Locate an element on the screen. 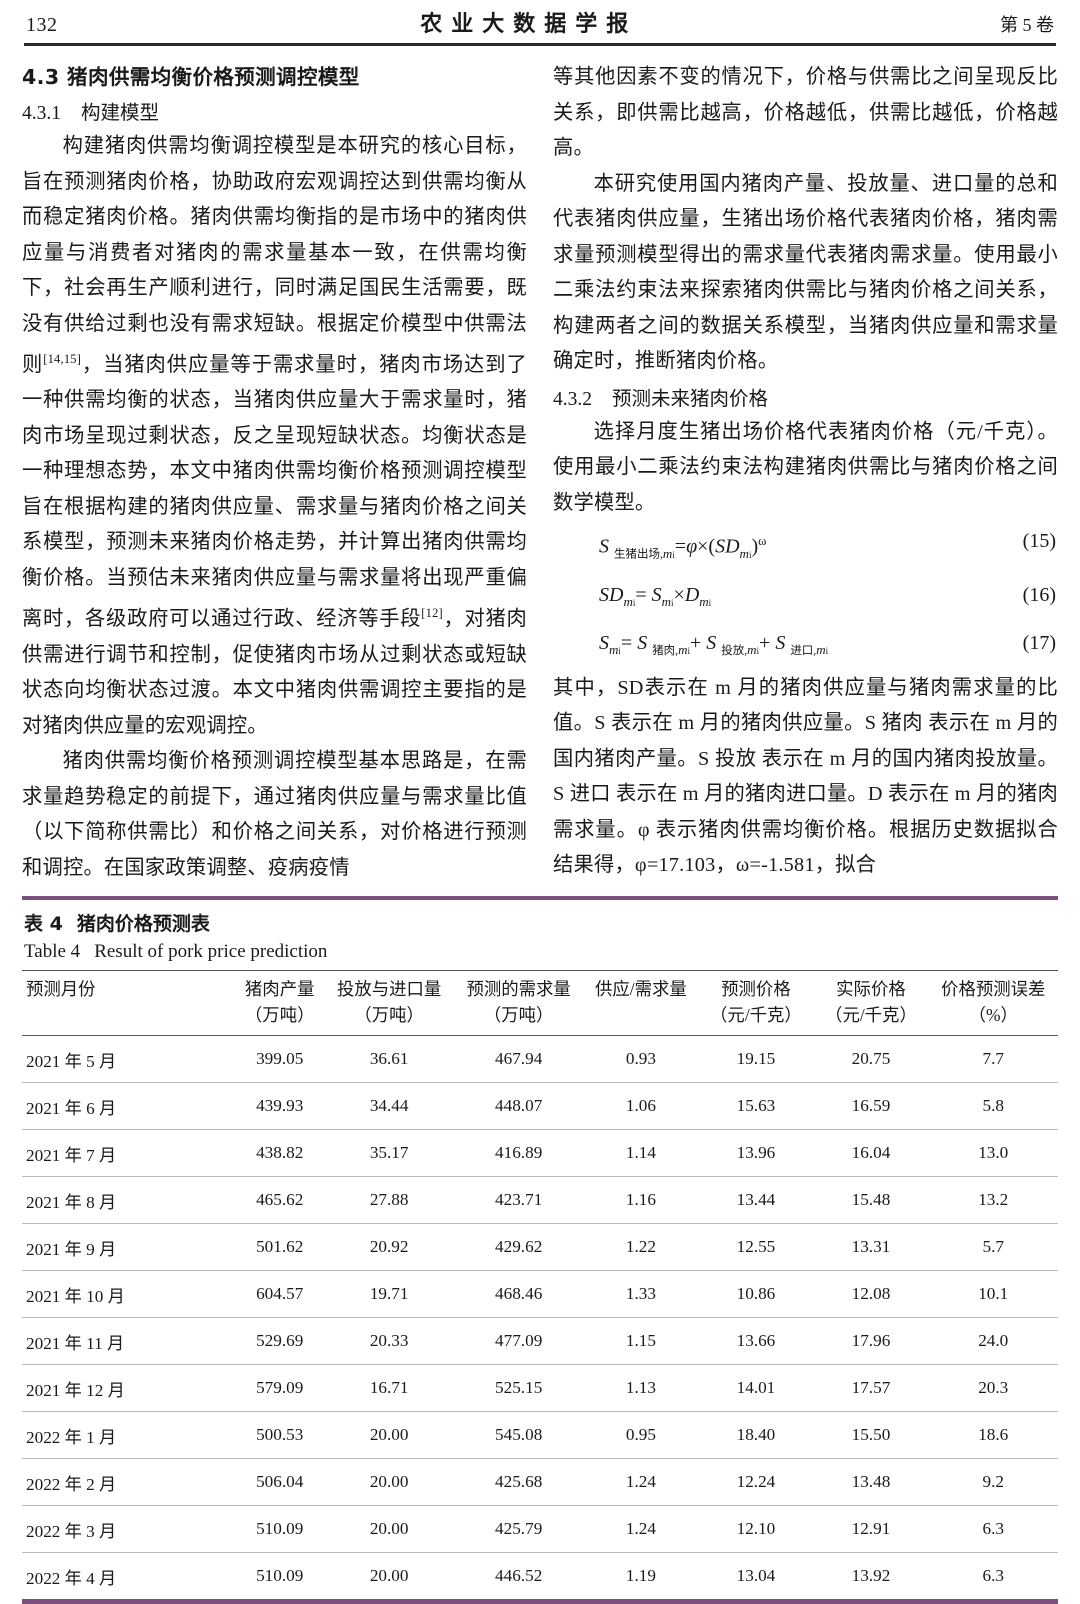 The image size is (1080, 1604). cell-supply-demand-ratio: 1.14 is located at coordinates (641, 1153).